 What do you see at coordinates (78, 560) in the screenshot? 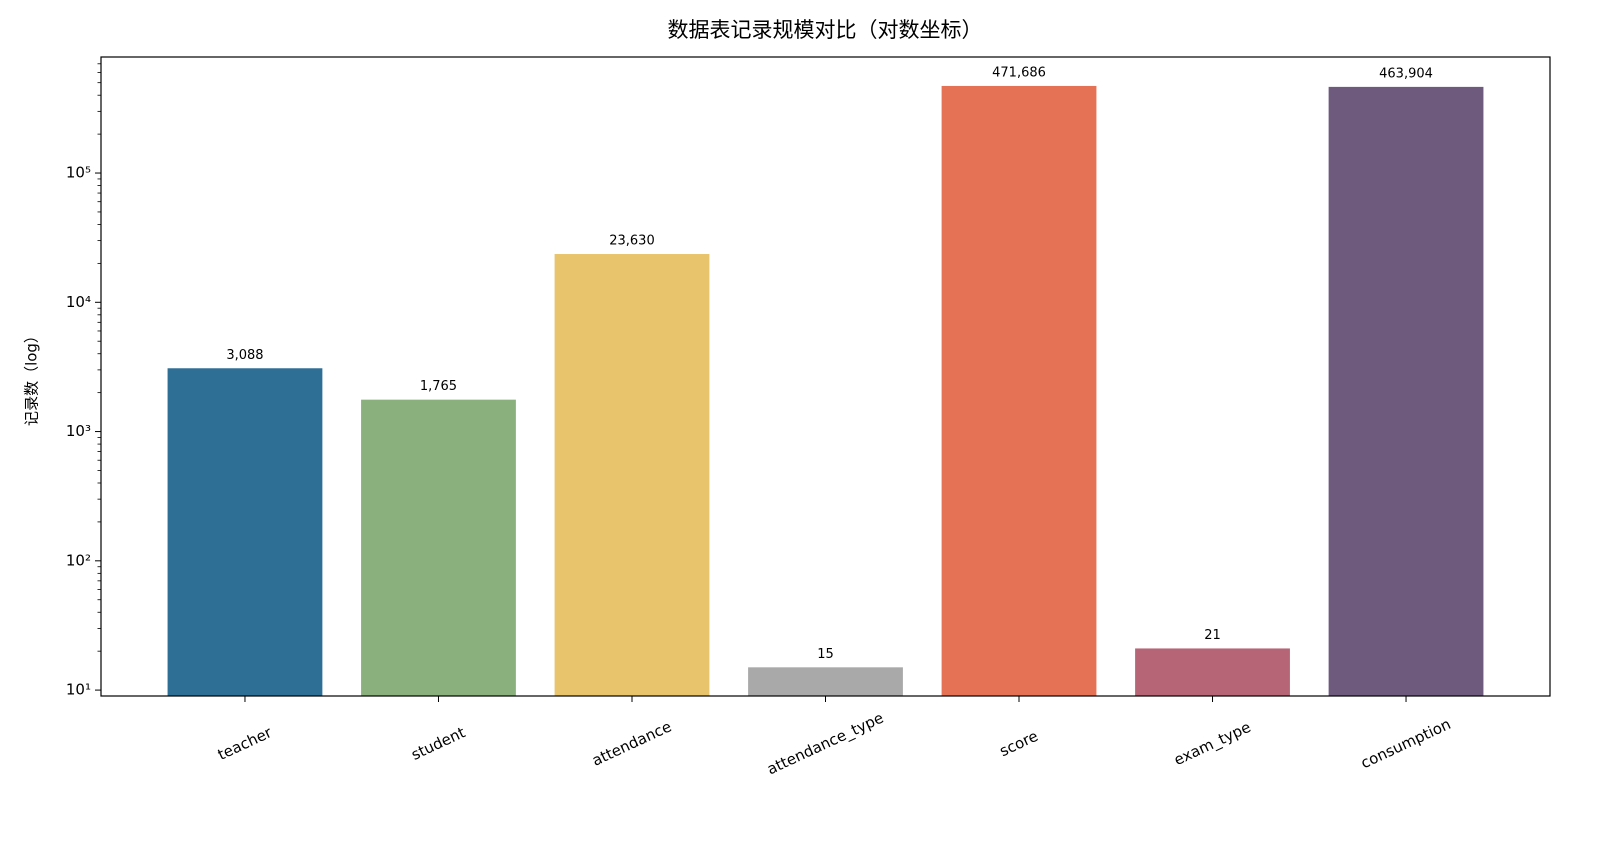
I see `y-tick-label: 10²` at bounding box center [78, 560].